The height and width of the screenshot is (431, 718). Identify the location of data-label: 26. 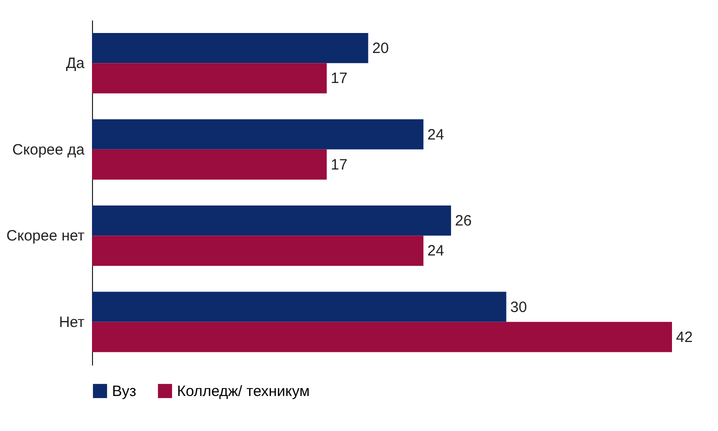
(463, 221).